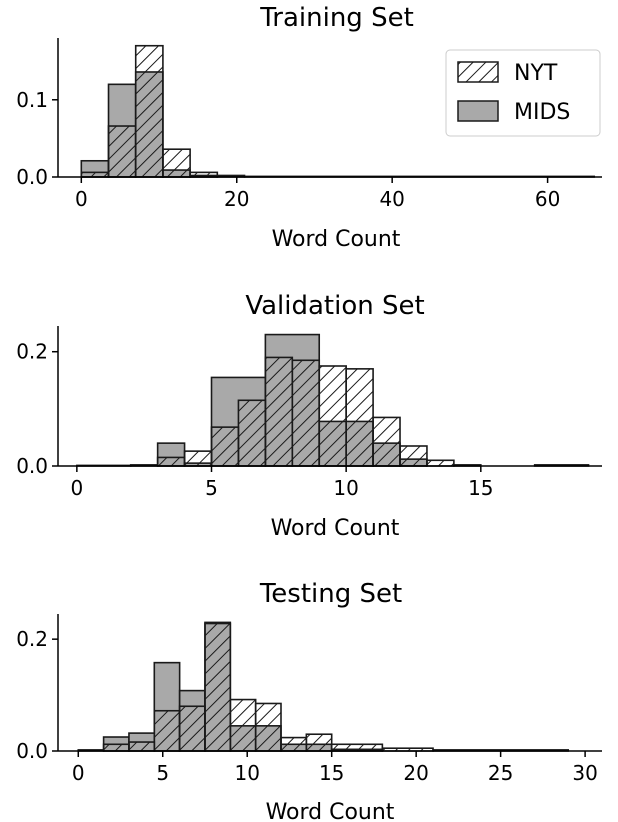 This screenshot has width=618, height=822. Describe the element at coordinates (391, 199) in the screenshot. I see `x-tick-label: 40` at that location.